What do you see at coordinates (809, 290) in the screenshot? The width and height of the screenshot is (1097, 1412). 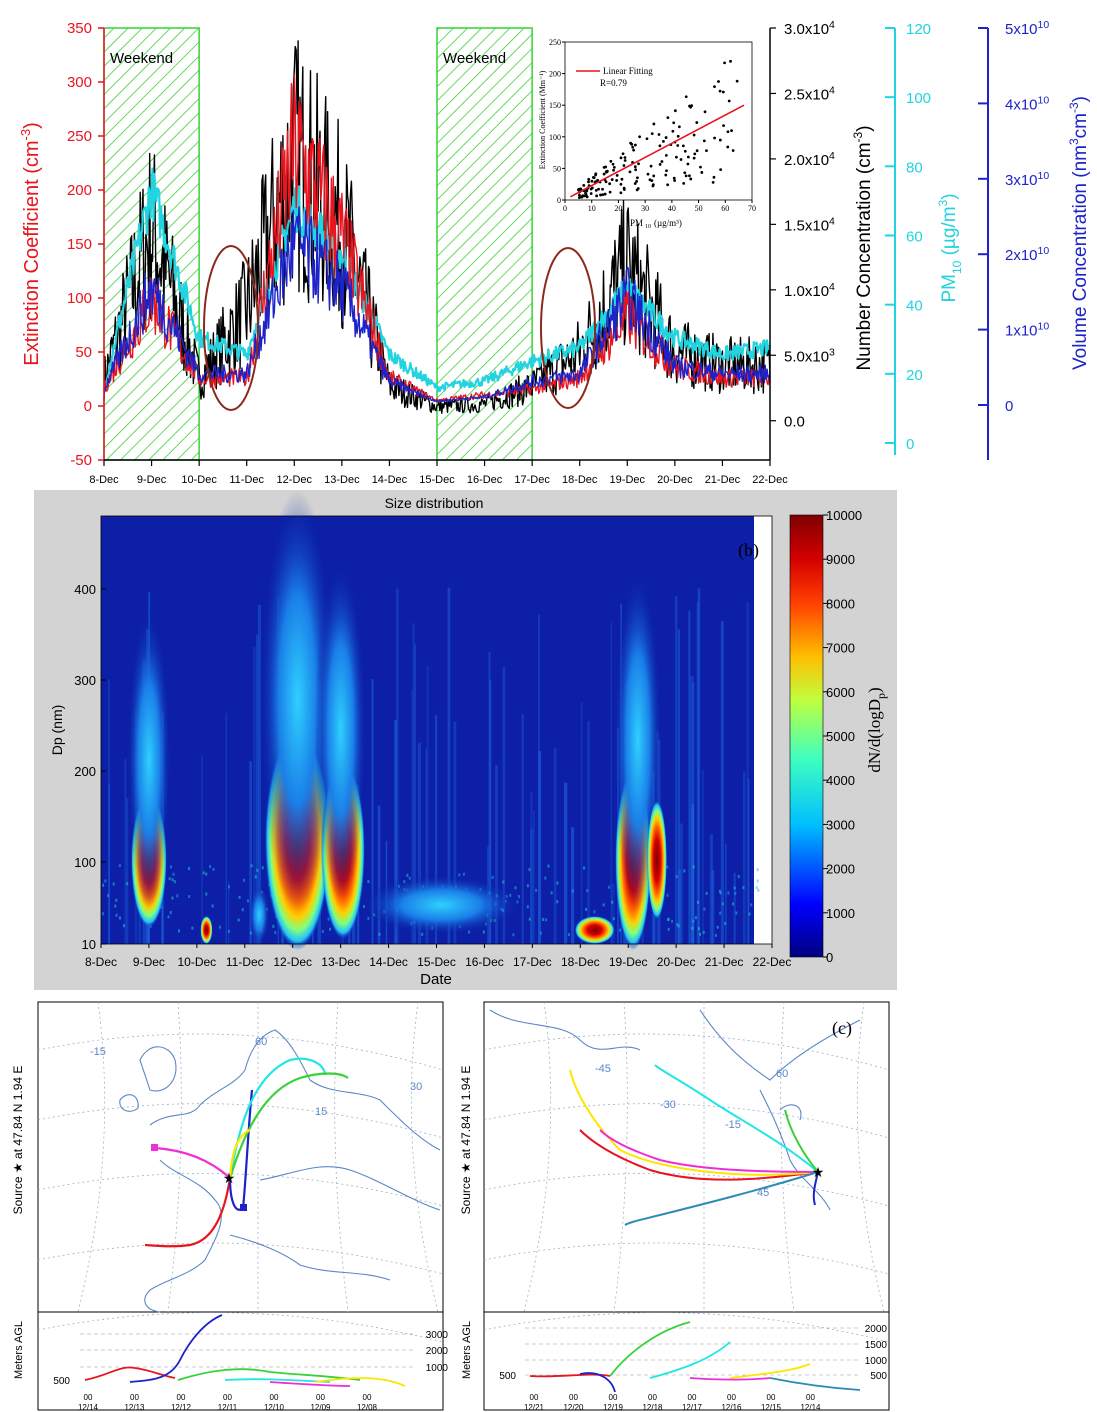 I see `tick-label: 1.0x10⁴` at bounding box center [809, 290].